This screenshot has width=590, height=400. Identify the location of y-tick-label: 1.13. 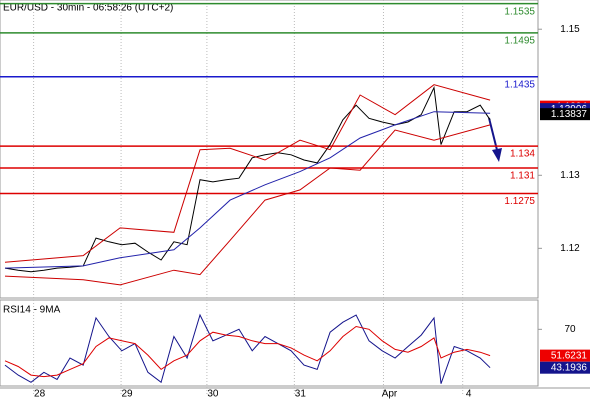
(570, 175).